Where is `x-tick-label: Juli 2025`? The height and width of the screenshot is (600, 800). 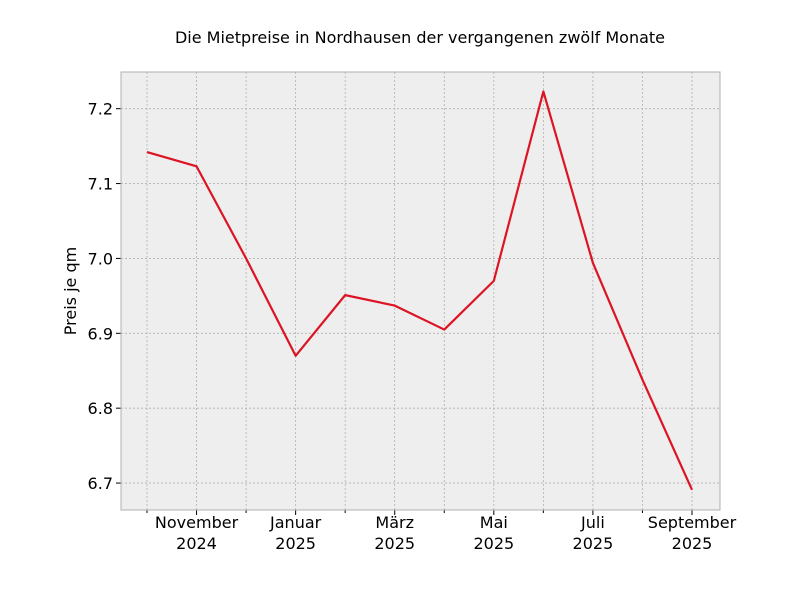
x-tick-label: Juli 2025 is located at coordinates (593, 533).